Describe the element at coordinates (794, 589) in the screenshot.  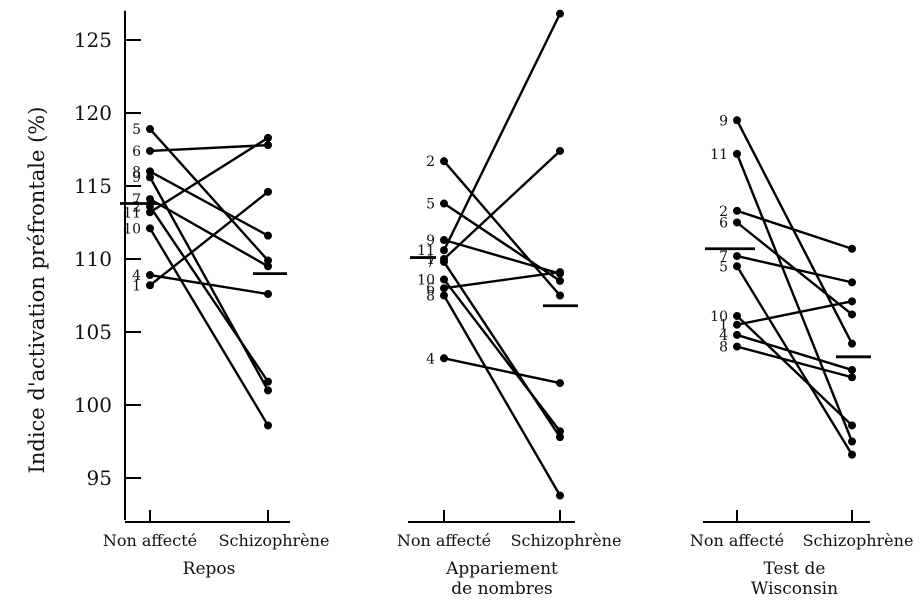
I see `panel-label: Wisconsin` at that location.